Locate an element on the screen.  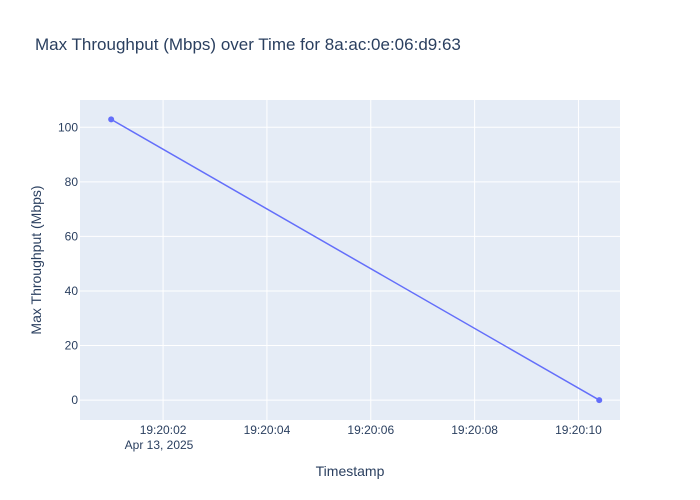
y-axis-label: Max Throughput (Mbps) is located at coordinates (36, 259).